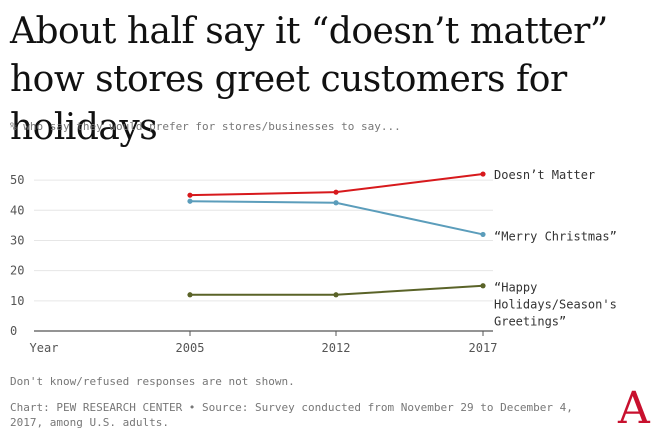 Image resolution: width=655 pixels, height=444 pixels. What do you see at coordinates (555, 236) in the screenshot?
I see `series-label: “Merry Christmas”` at bounding box center [555, 236].